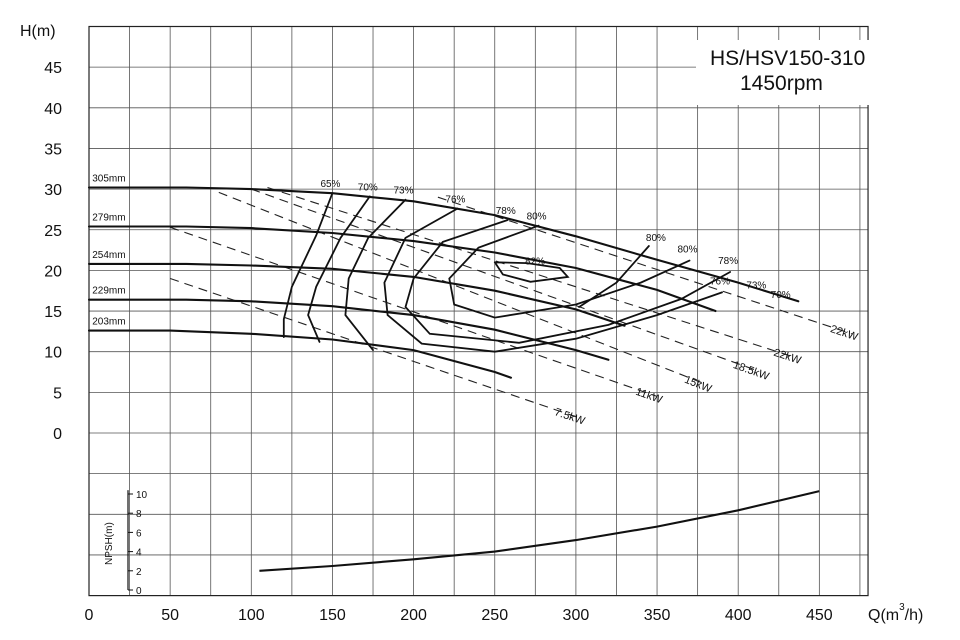  What do you see at coordinates (139, 514) in the screenshot?
I see `npsh-tick-label: 8` at bounding box center [139, 514].